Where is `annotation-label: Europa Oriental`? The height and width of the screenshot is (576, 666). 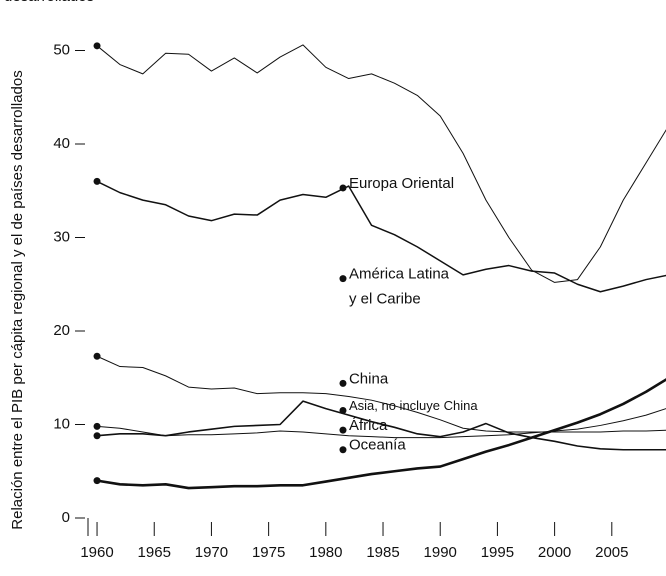
annotation-label: Europa Oriental is located at coordinates (401, 183).